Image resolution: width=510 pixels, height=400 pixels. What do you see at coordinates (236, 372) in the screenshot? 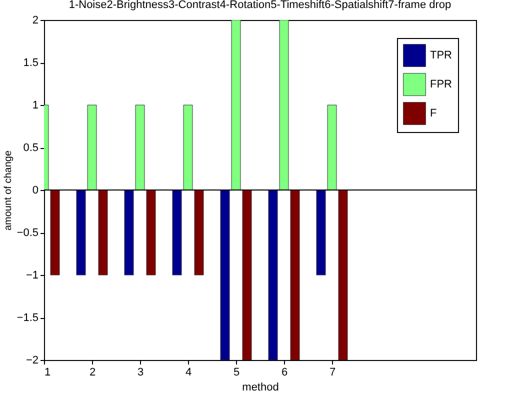
I see `x-tick-label: 5` at bounding box center [236, 372].